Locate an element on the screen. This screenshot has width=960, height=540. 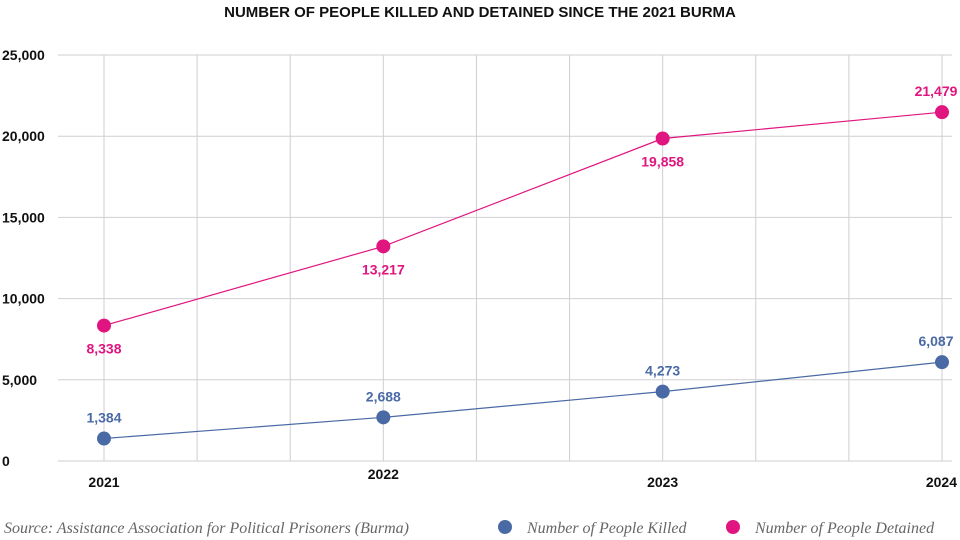
x-tick-label: 2023 is located at coordinates (662, 482).